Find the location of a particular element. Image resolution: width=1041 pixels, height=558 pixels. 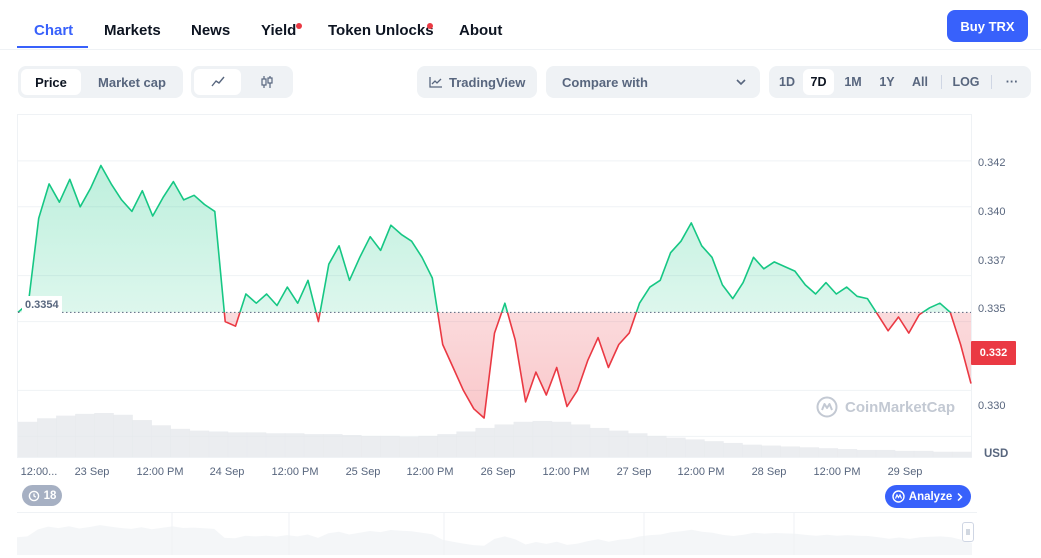

candlestick-icon is located at coordinates (266, 82).